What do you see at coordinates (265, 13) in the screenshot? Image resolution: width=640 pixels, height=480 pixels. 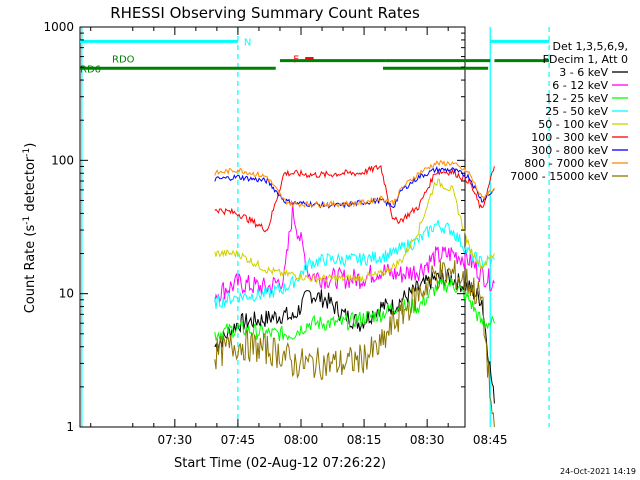 I see `chart-title: RHESSI Observing Summary Count Rates` at bounding box center [265, 13].